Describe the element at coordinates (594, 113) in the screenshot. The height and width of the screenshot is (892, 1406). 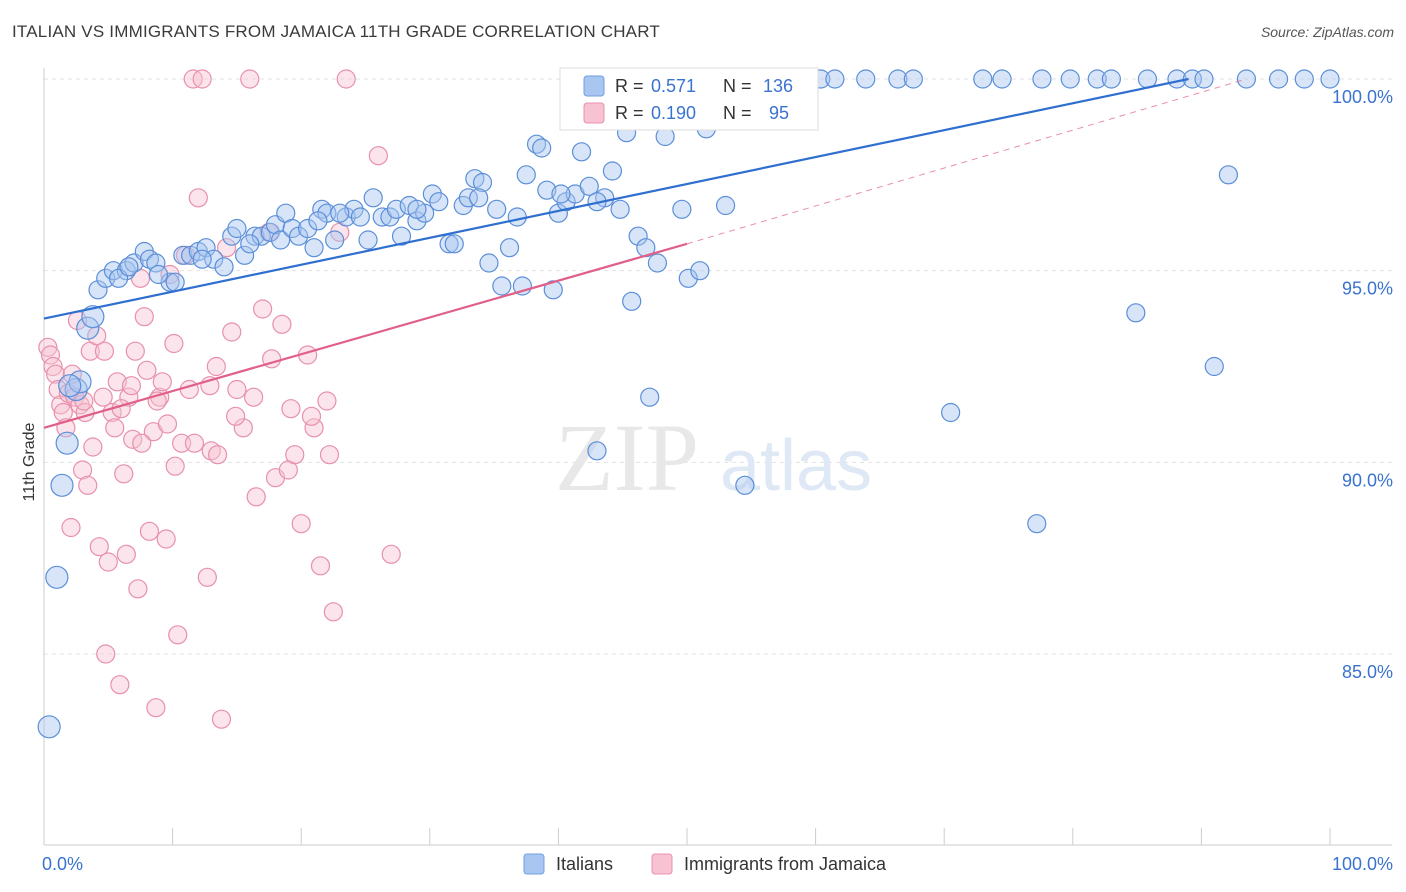
I see `legend-swatch-jamaica` at that location.